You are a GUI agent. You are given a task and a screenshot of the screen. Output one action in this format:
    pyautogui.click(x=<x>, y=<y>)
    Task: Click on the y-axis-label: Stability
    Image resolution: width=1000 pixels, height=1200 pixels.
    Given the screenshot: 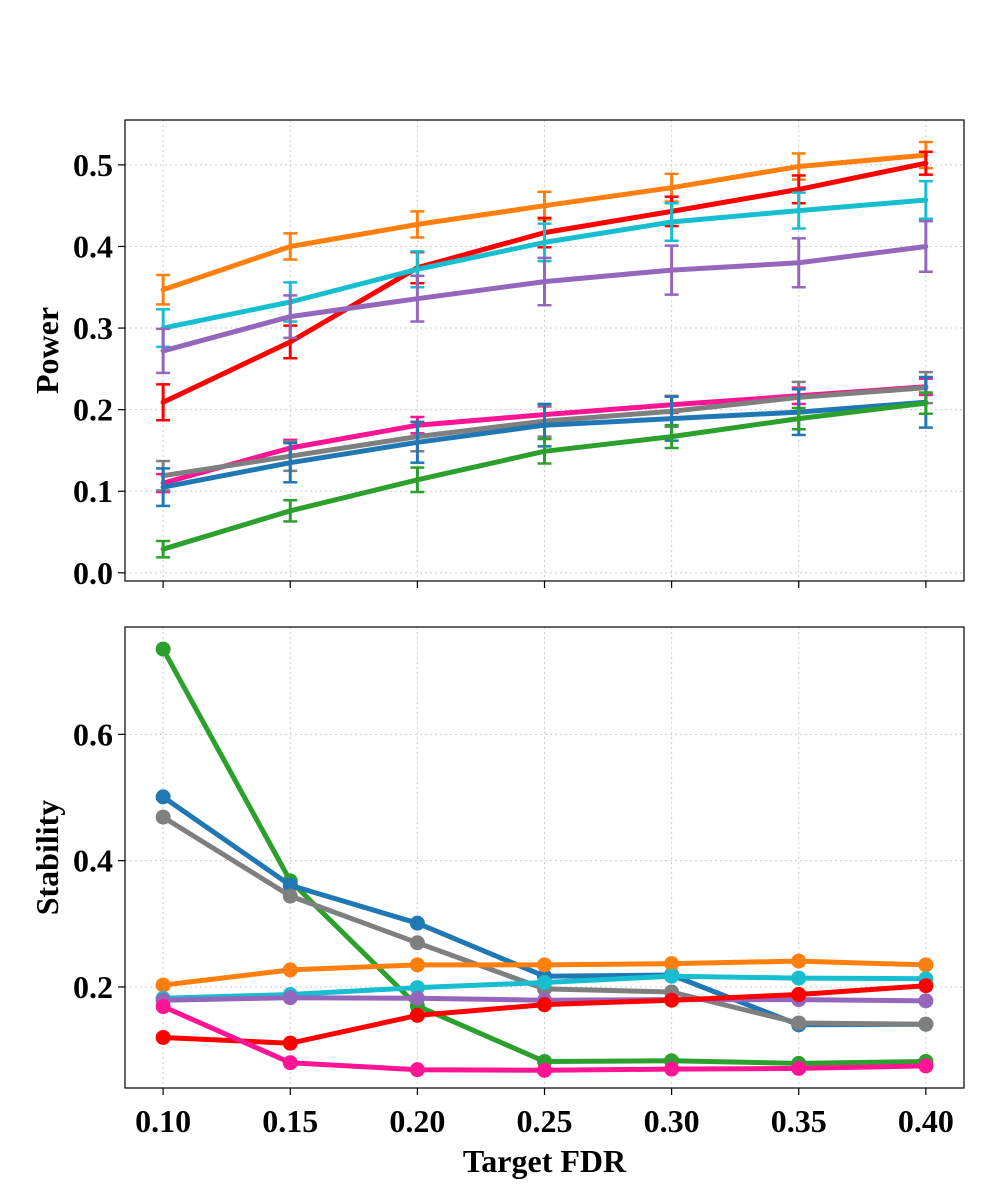 What is the action you would take?
    pyautogui.click(x=47, y=858)
    